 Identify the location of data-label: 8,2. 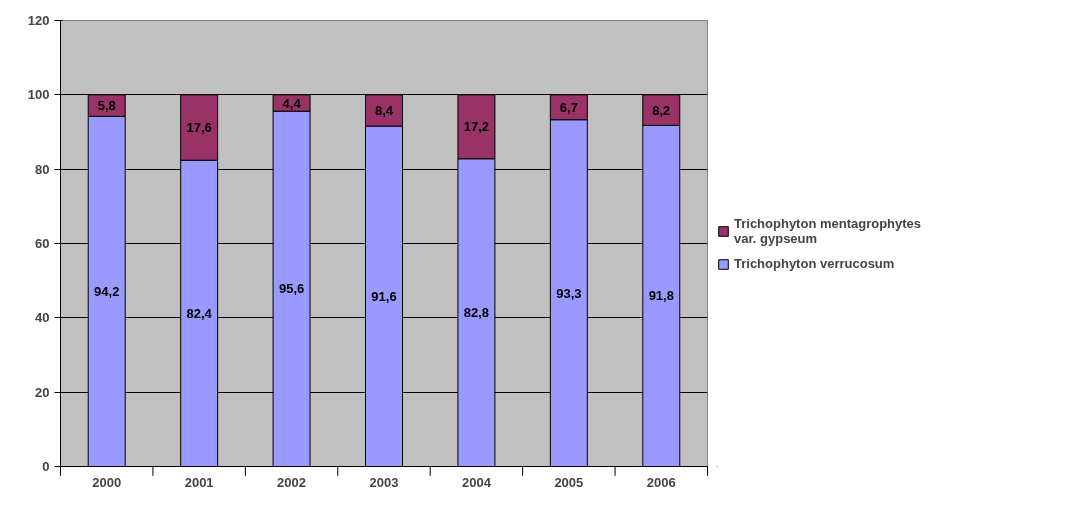
(661, 110).